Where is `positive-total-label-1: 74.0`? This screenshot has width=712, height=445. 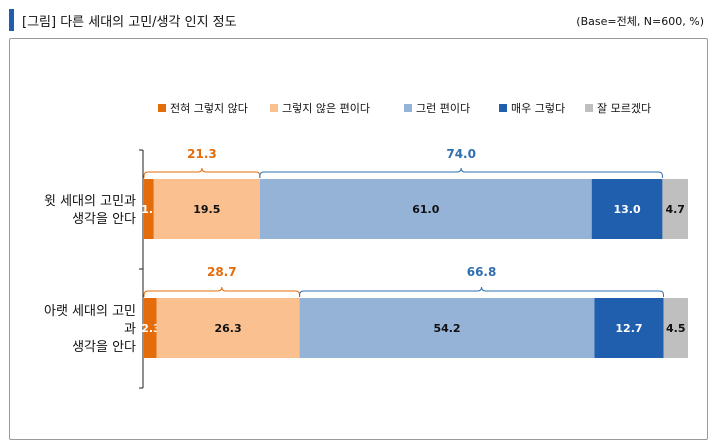
positive-total-label-1: 74.0 is located at coordinates (461, 154).